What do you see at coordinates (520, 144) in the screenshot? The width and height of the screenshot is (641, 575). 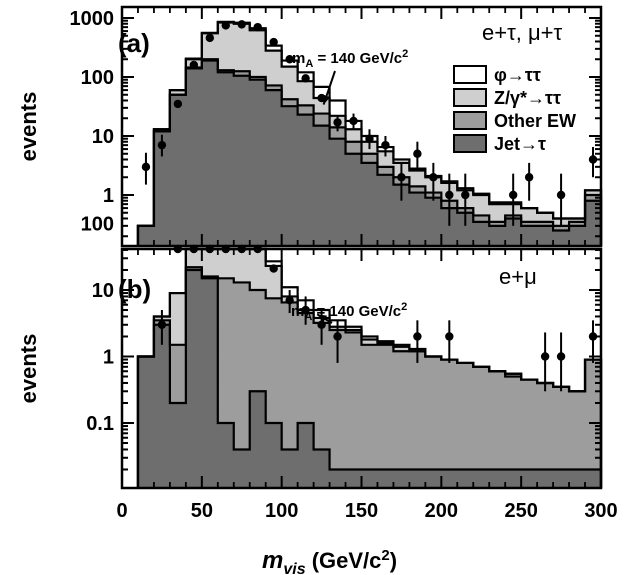 I see `legend-label: Jet→τ` at bounding box center [520, 144].